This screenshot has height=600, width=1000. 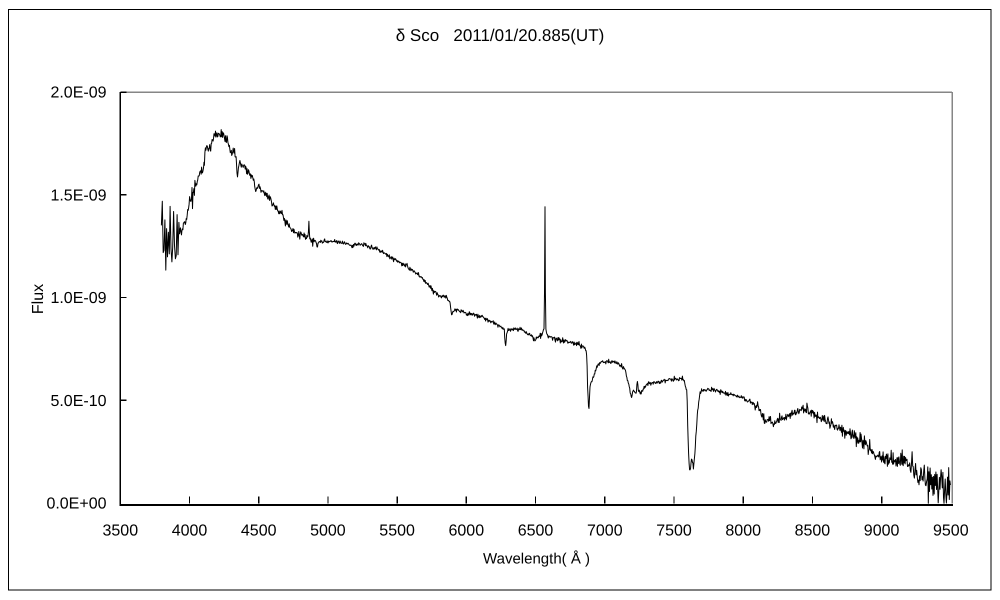 I want to click on svg-text: 6000, so click(x=467, y=531).